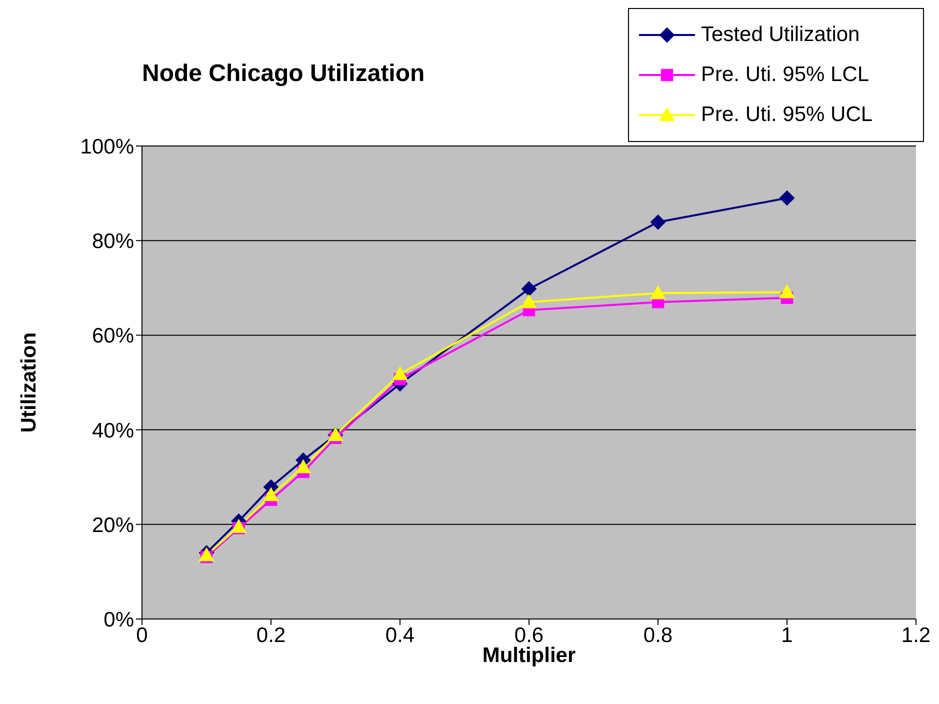 The width and height of the screenshot is (939, 704). What do you see at coordinates (113, 525) in the screenshot?
I see `y-tick-label: 20%` at bounding box center [113, 525].